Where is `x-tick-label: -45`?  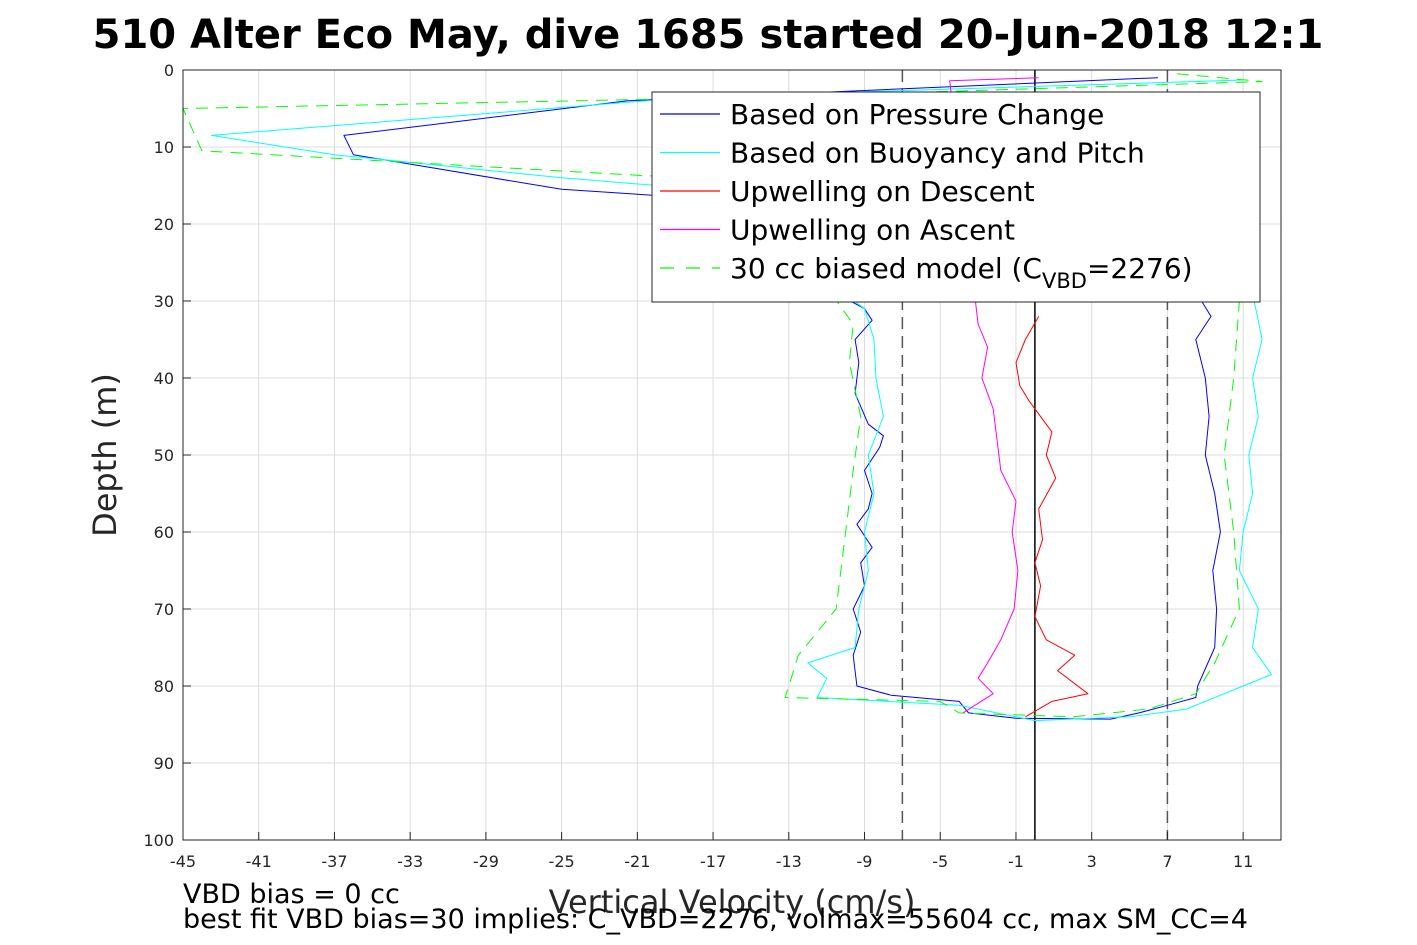 x-tick-label: -45 is located at coordinates (183, 861).